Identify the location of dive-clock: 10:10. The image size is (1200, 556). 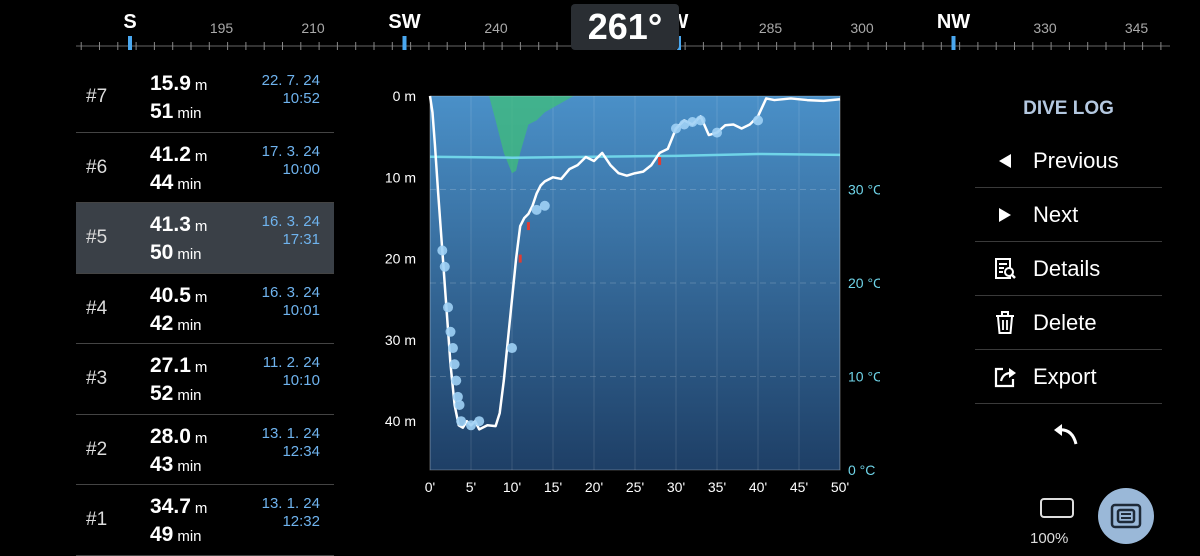
(301, 380).